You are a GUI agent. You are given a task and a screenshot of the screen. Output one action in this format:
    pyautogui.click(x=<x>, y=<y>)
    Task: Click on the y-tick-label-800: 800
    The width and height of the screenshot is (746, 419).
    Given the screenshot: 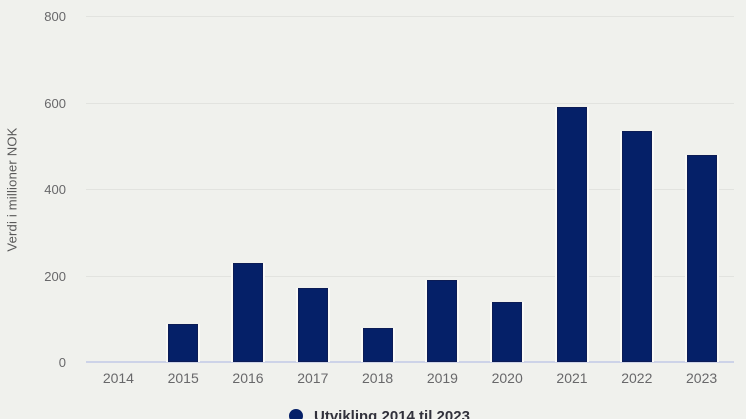 What is the action you would take?
    pyautogui.click(x=55, y=16)
    